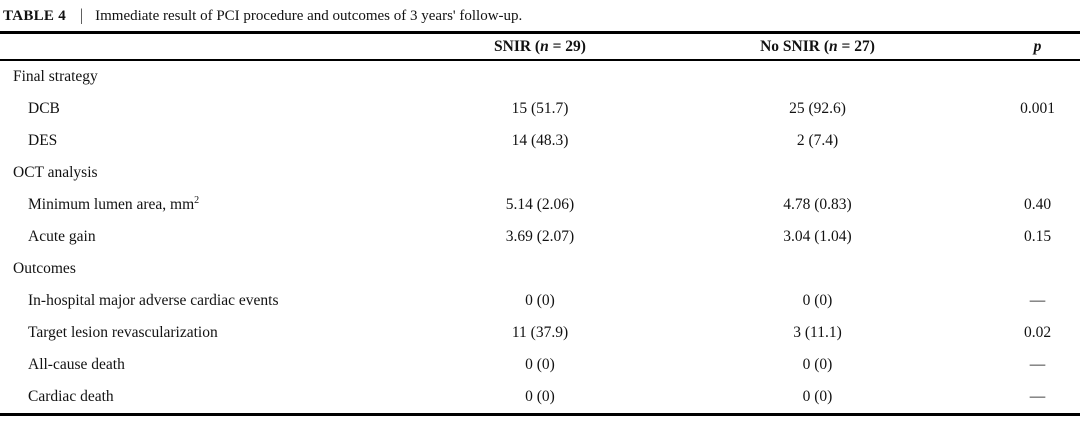 The height and width of the screenshot is (425, 1080). Describe the element at coordinates (817, 204) in the screenshot. I see `cell-no-snir: 4.78 (0.83)` at that location.